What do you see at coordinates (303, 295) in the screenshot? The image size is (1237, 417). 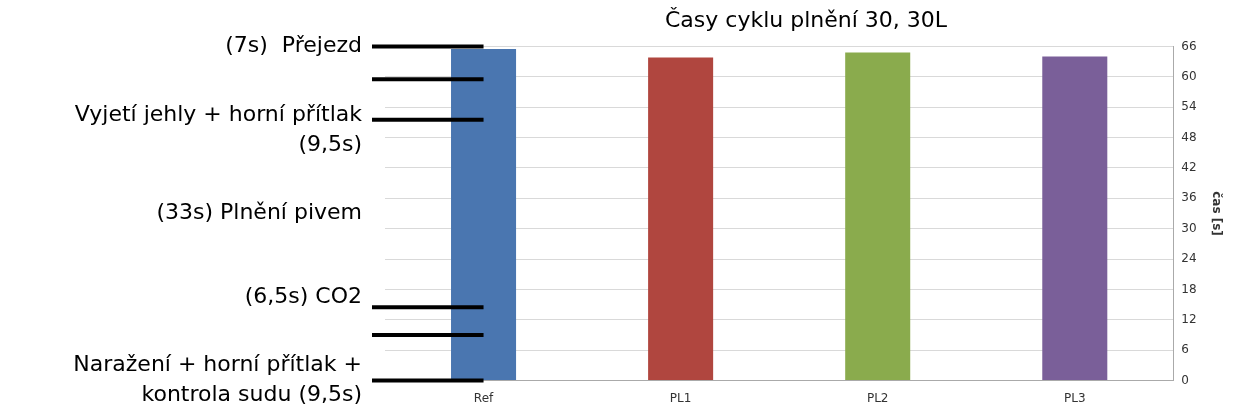 I see `text: (6,5s) CO2` at bounding box center [303, 295].